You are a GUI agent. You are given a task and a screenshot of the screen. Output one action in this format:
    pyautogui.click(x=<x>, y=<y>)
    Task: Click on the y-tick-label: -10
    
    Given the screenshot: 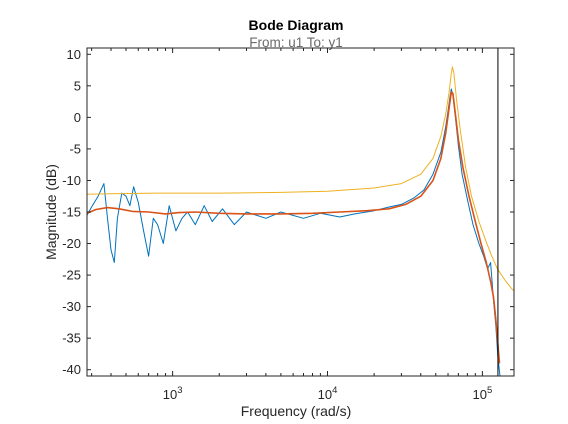 What is the action you would take?
    pyautogui.click(x=71, y=180)
    